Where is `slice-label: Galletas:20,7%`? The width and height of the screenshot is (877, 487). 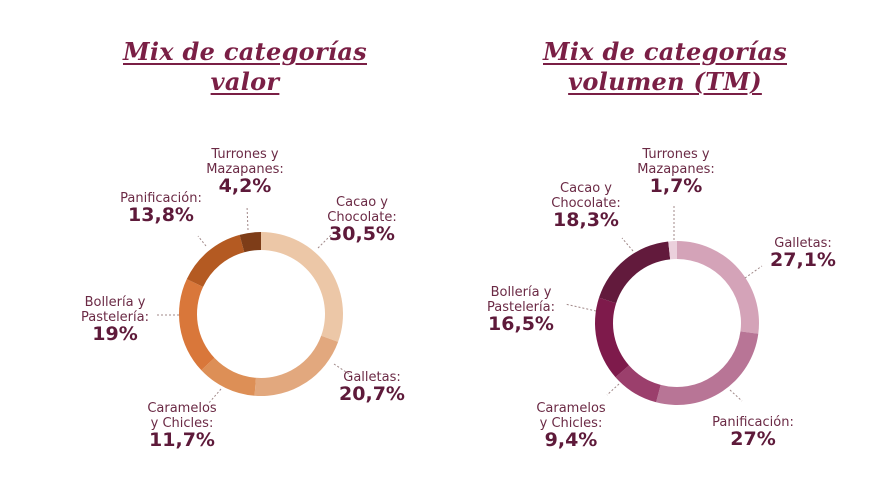
slice-label: Galletas:20,7% is located at coordinates (372, 387).